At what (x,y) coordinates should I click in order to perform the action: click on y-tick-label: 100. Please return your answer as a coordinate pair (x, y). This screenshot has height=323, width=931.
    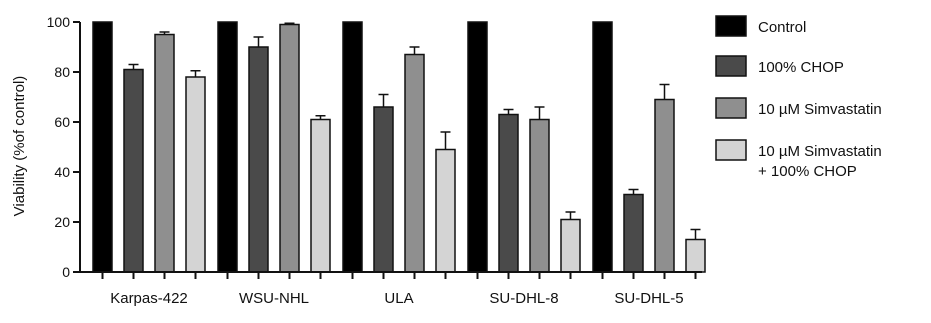
    Looking at the image, I should click on (59, 22).